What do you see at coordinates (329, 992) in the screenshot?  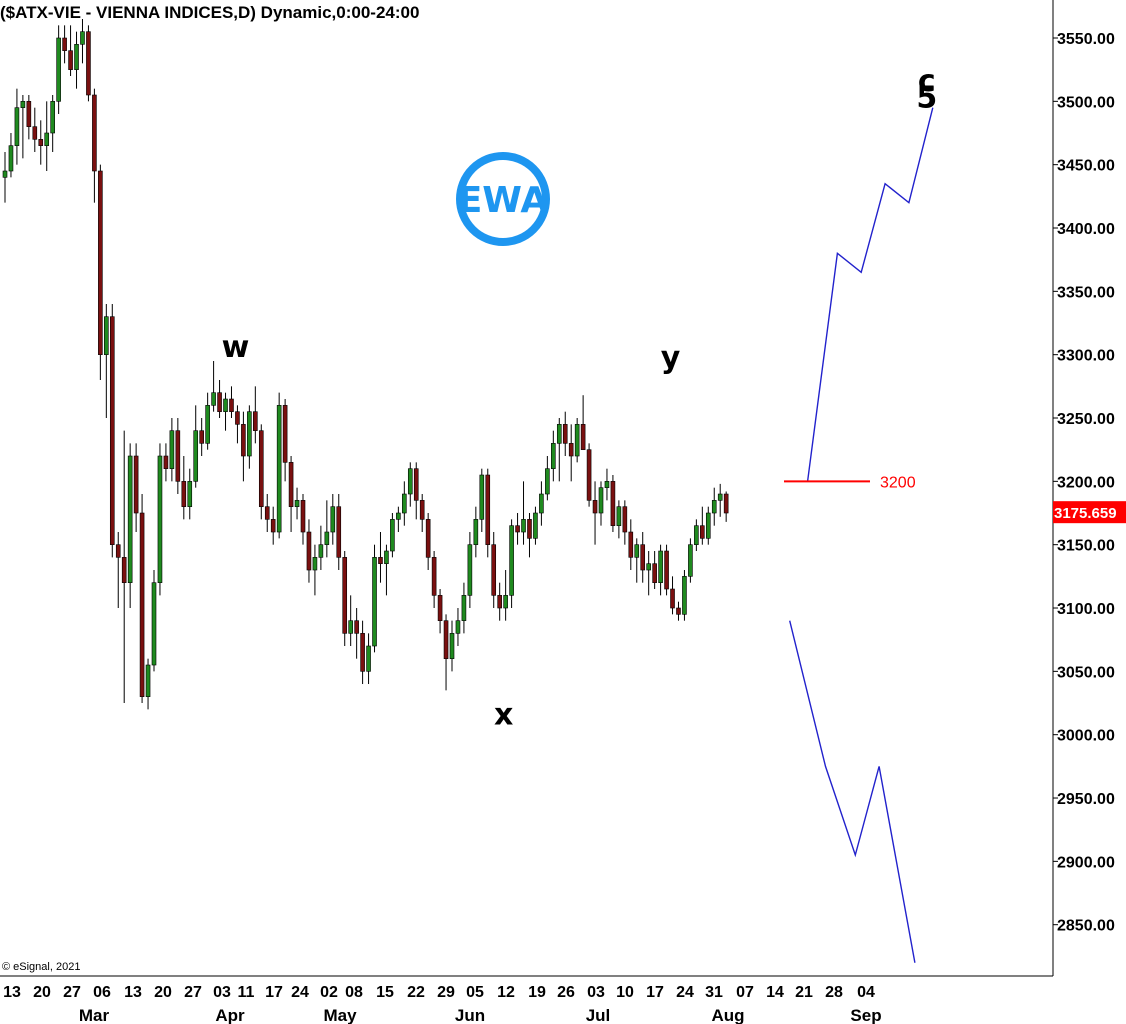 I see `x-tick-label: 02` at bounding box center [329, 992].